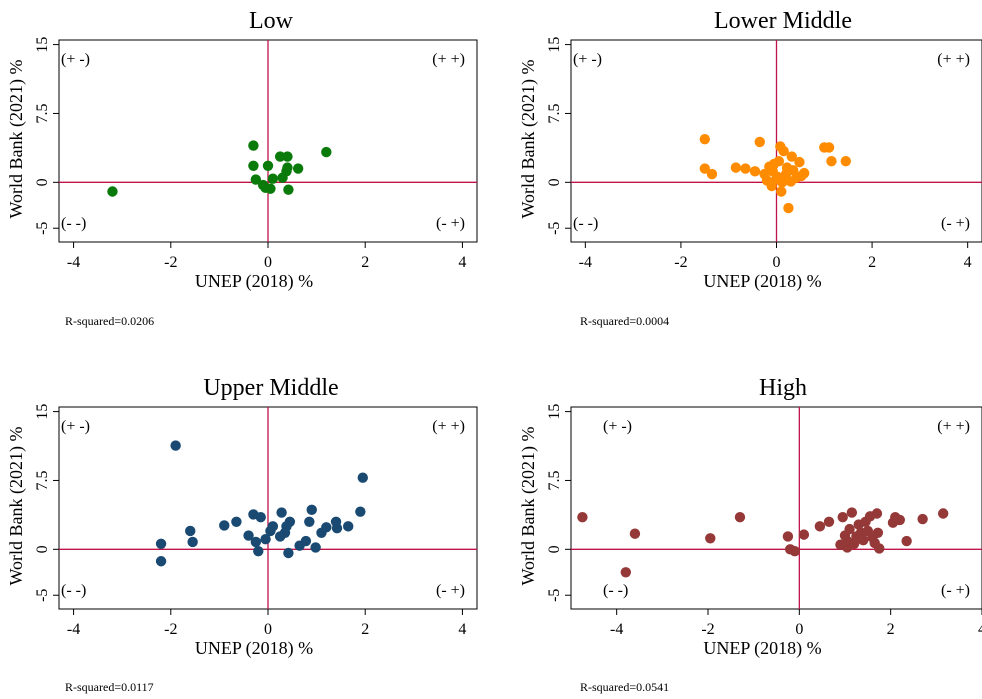 Image resolution: width=982 pixels, height=699 pixels. Describe the element at coordinates (783, 21) in the screenshot. I see `panel-title: Lower Middle` at that location.